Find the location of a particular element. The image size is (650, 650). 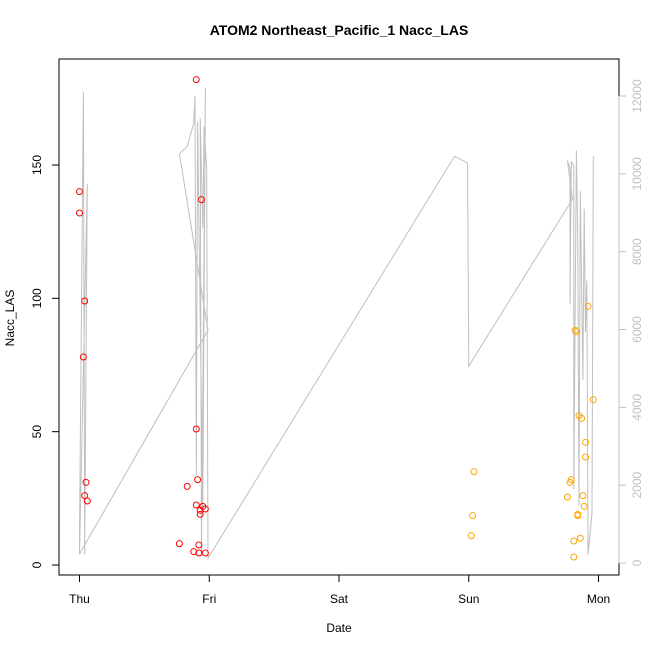

chart-title: ATOM2 Northeast_Pacific_1 Nacc_LAS is located at coordinates (339, 30).